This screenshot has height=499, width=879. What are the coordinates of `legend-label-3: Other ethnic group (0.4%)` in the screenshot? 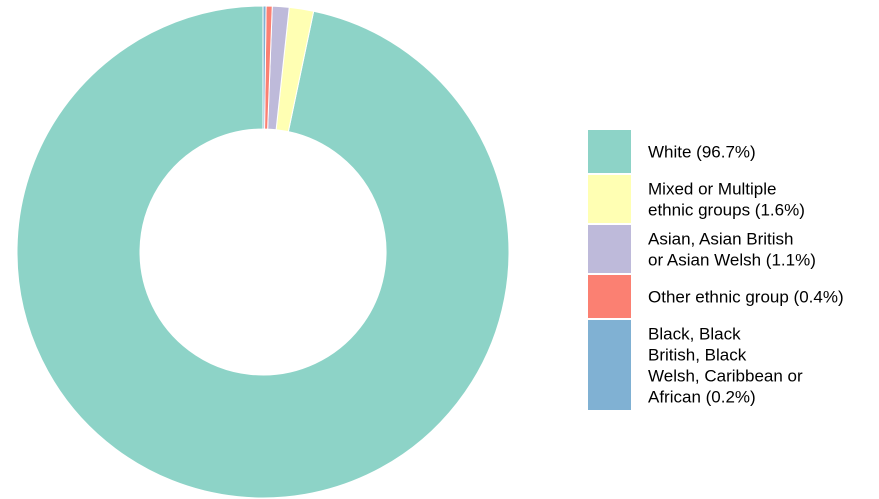 It's located at (746, 297).